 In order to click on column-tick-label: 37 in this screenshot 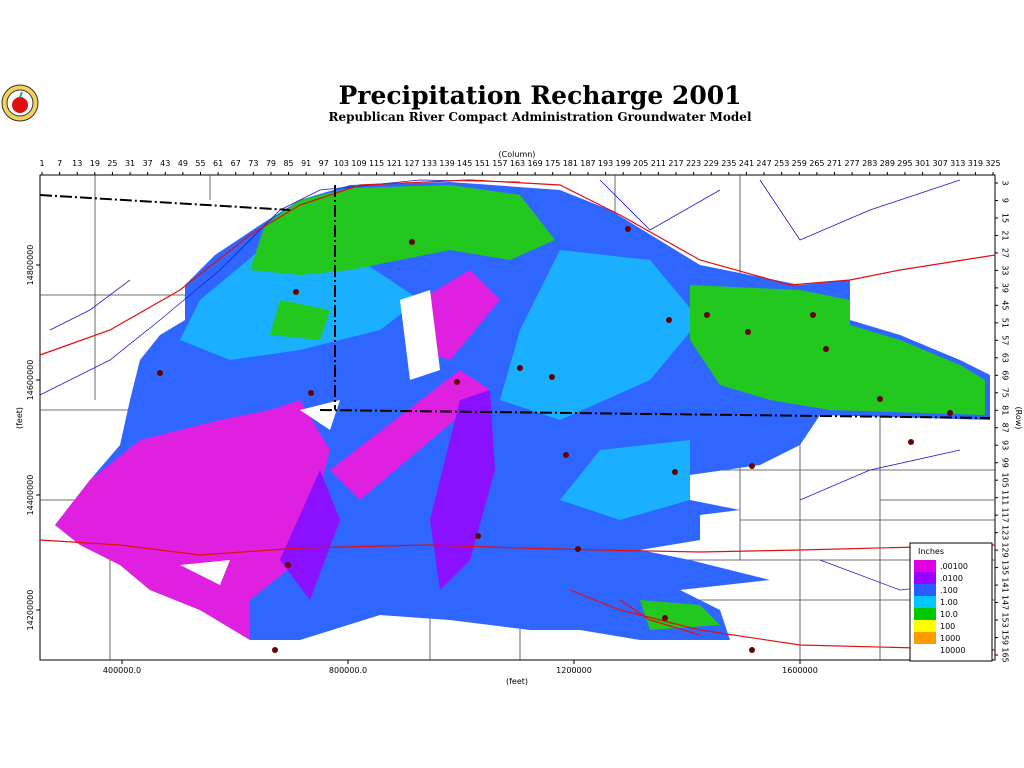, I will do `click(148, 163)`.